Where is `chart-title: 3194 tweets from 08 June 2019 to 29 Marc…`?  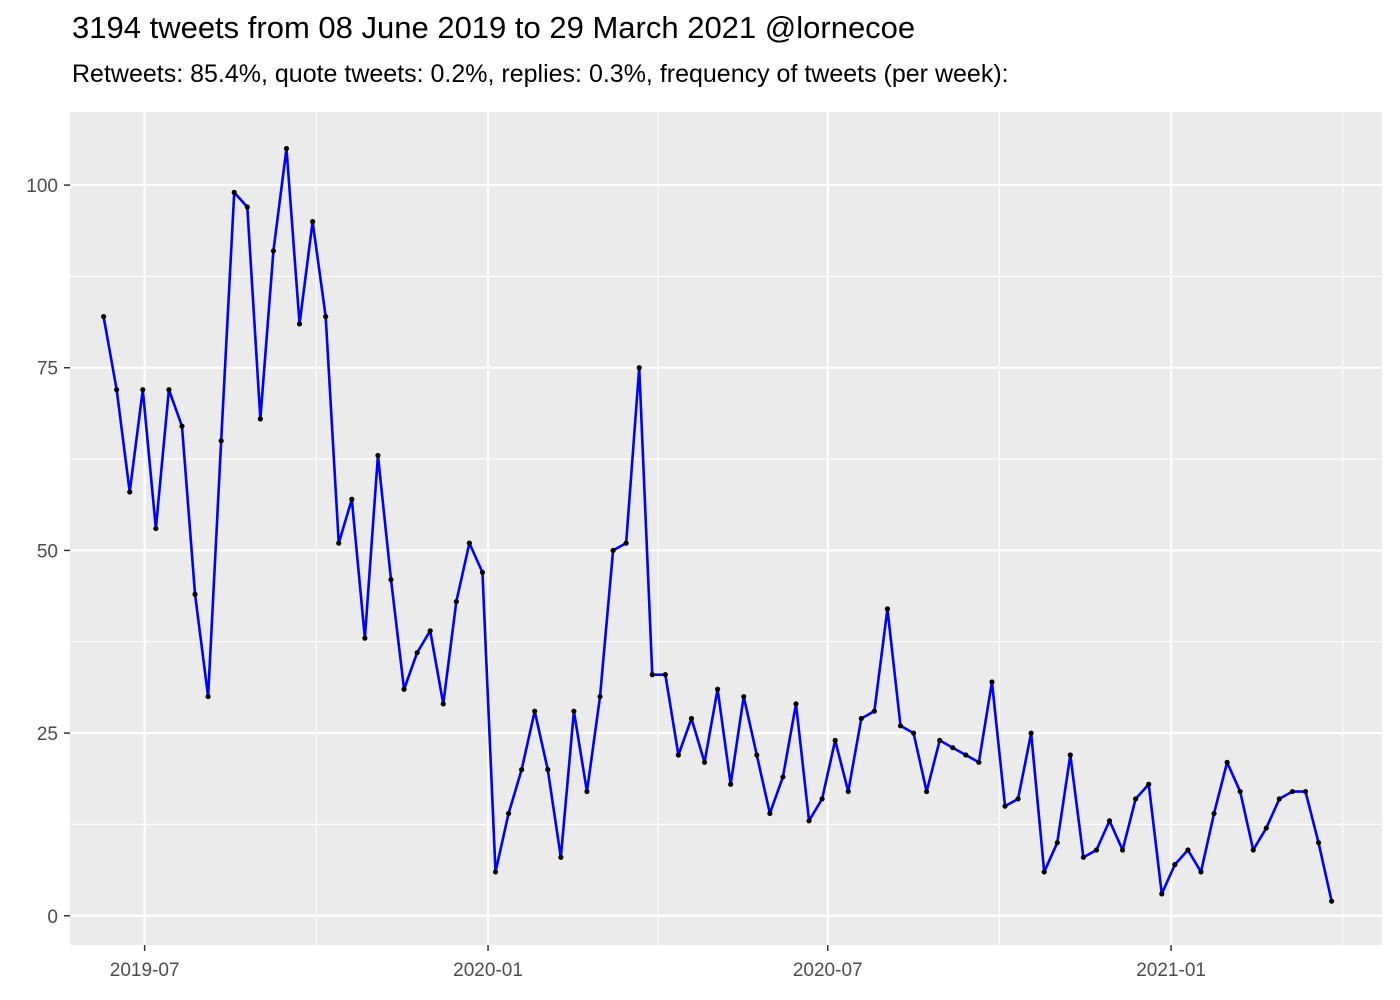 chart-title: 3194 tweets from 08 June 2019 to 29 Marc… is located at coordinates (494, 27).